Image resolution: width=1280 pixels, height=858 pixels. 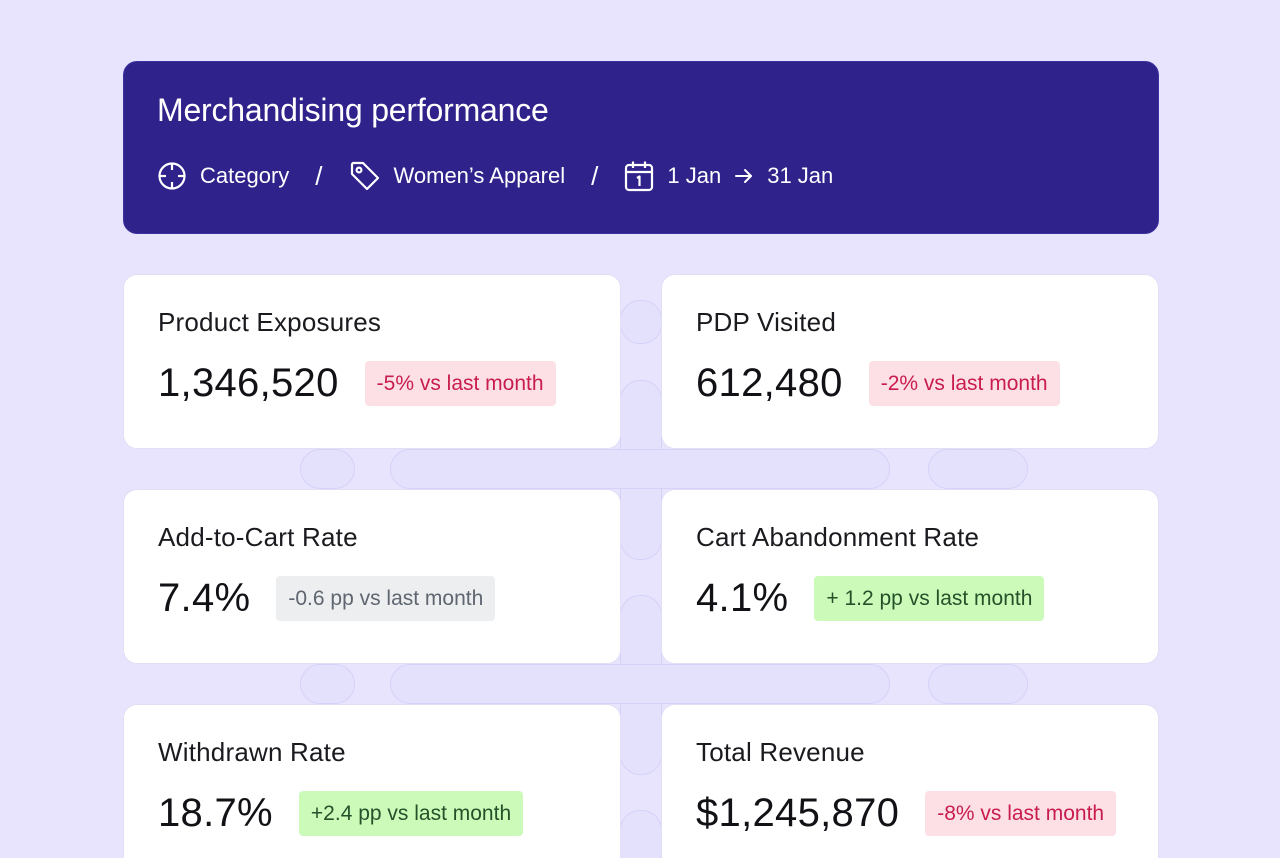 What do you see at coordinates (258, 537) in the screenshot?
I see `metric-label: Add-to-Cart Rate` at bounding box center [258, 537].